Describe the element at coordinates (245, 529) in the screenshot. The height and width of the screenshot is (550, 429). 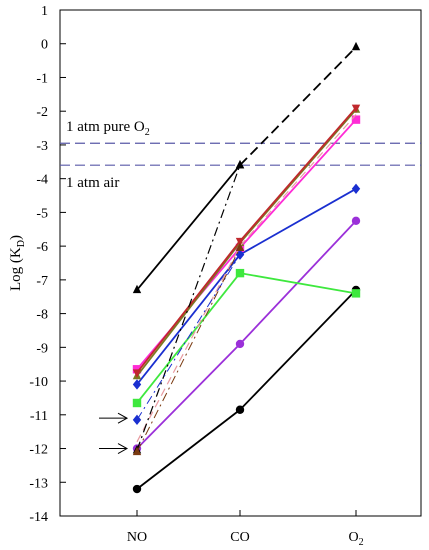
I see `x-axis: NO CO O2` at that location.